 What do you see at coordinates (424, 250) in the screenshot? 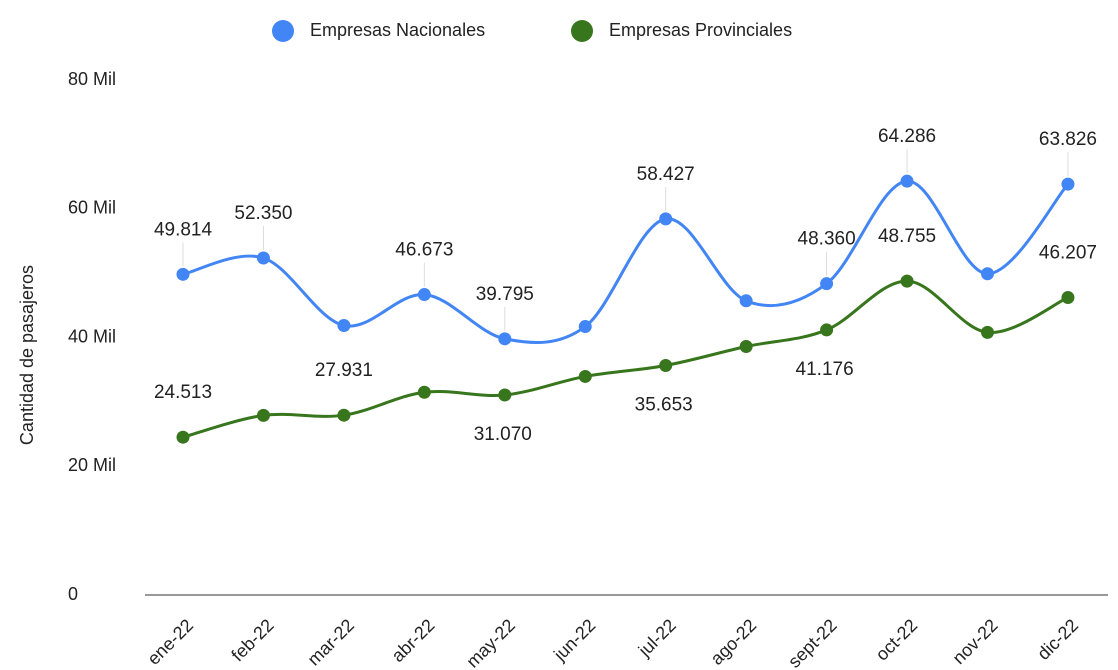
I see `data-label: 46.673` at bounding box center [424, 250].